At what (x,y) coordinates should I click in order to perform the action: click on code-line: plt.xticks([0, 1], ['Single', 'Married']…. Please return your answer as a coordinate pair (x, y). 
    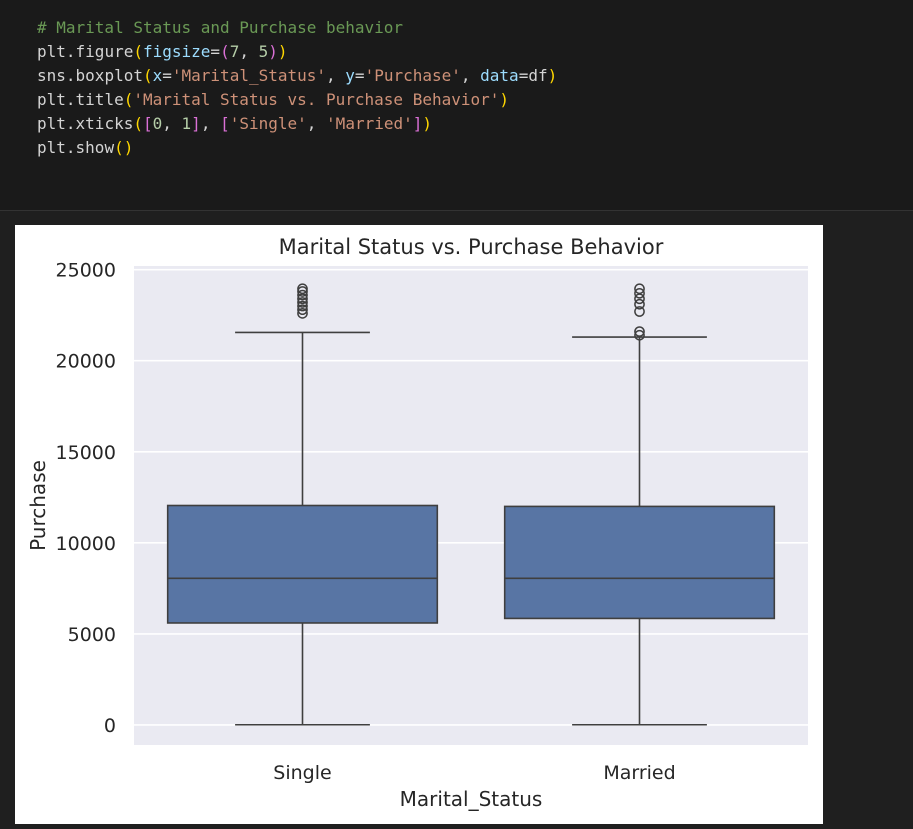
    Looking at the image, I should click on (297, 124).